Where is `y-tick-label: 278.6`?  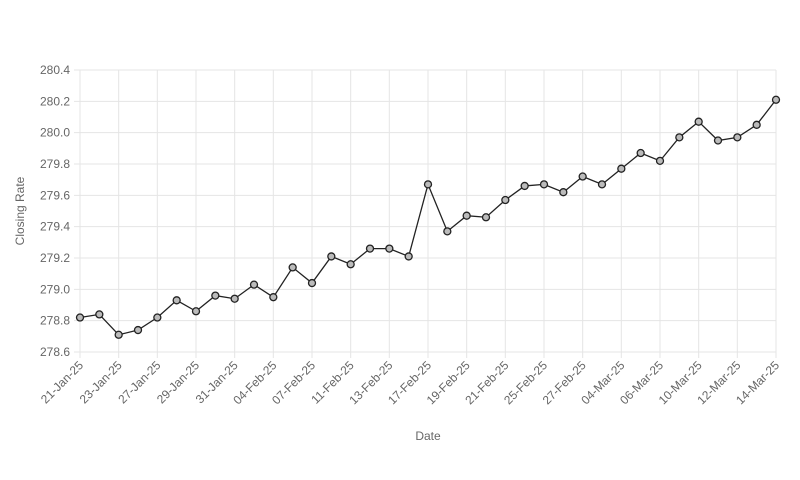 y-tick-label: 278.6 is located at coordinates (55, 352).